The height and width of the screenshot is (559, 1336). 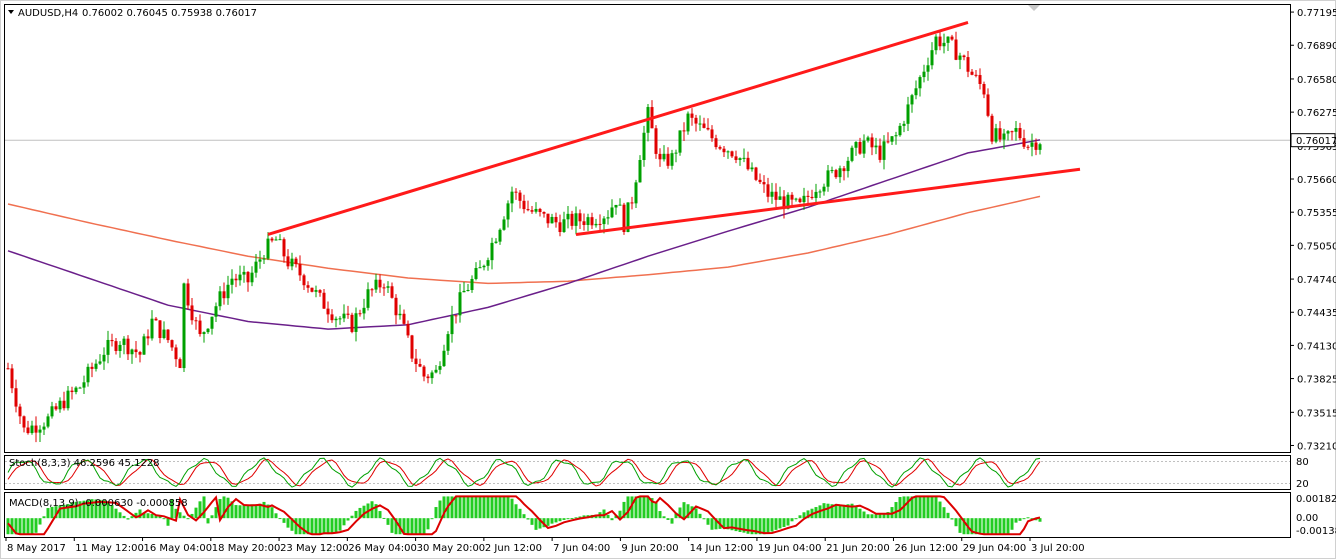 What do you see at coordinates (1316, 413) in the screenshot?
I see `price-tick-label: 0.73515` at bounding box center [1316, 413].